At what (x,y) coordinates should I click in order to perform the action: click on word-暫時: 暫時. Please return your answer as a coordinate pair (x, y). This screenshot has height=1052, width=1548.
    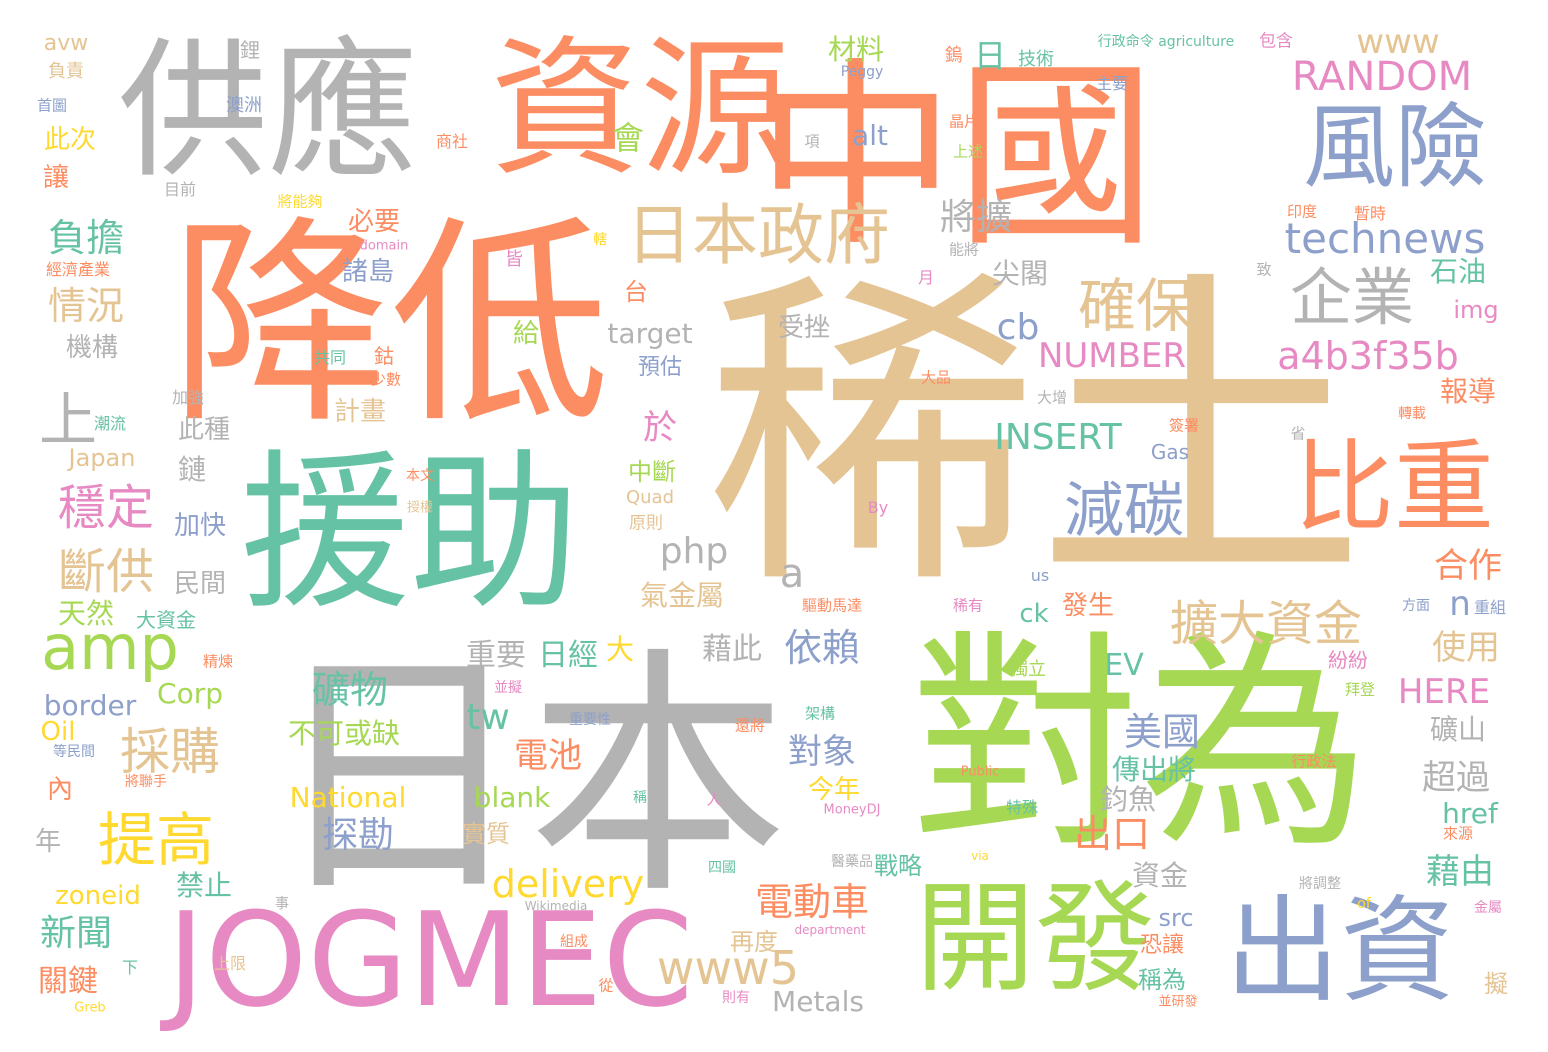
    Looking at the image, I should click on (1370, 213).